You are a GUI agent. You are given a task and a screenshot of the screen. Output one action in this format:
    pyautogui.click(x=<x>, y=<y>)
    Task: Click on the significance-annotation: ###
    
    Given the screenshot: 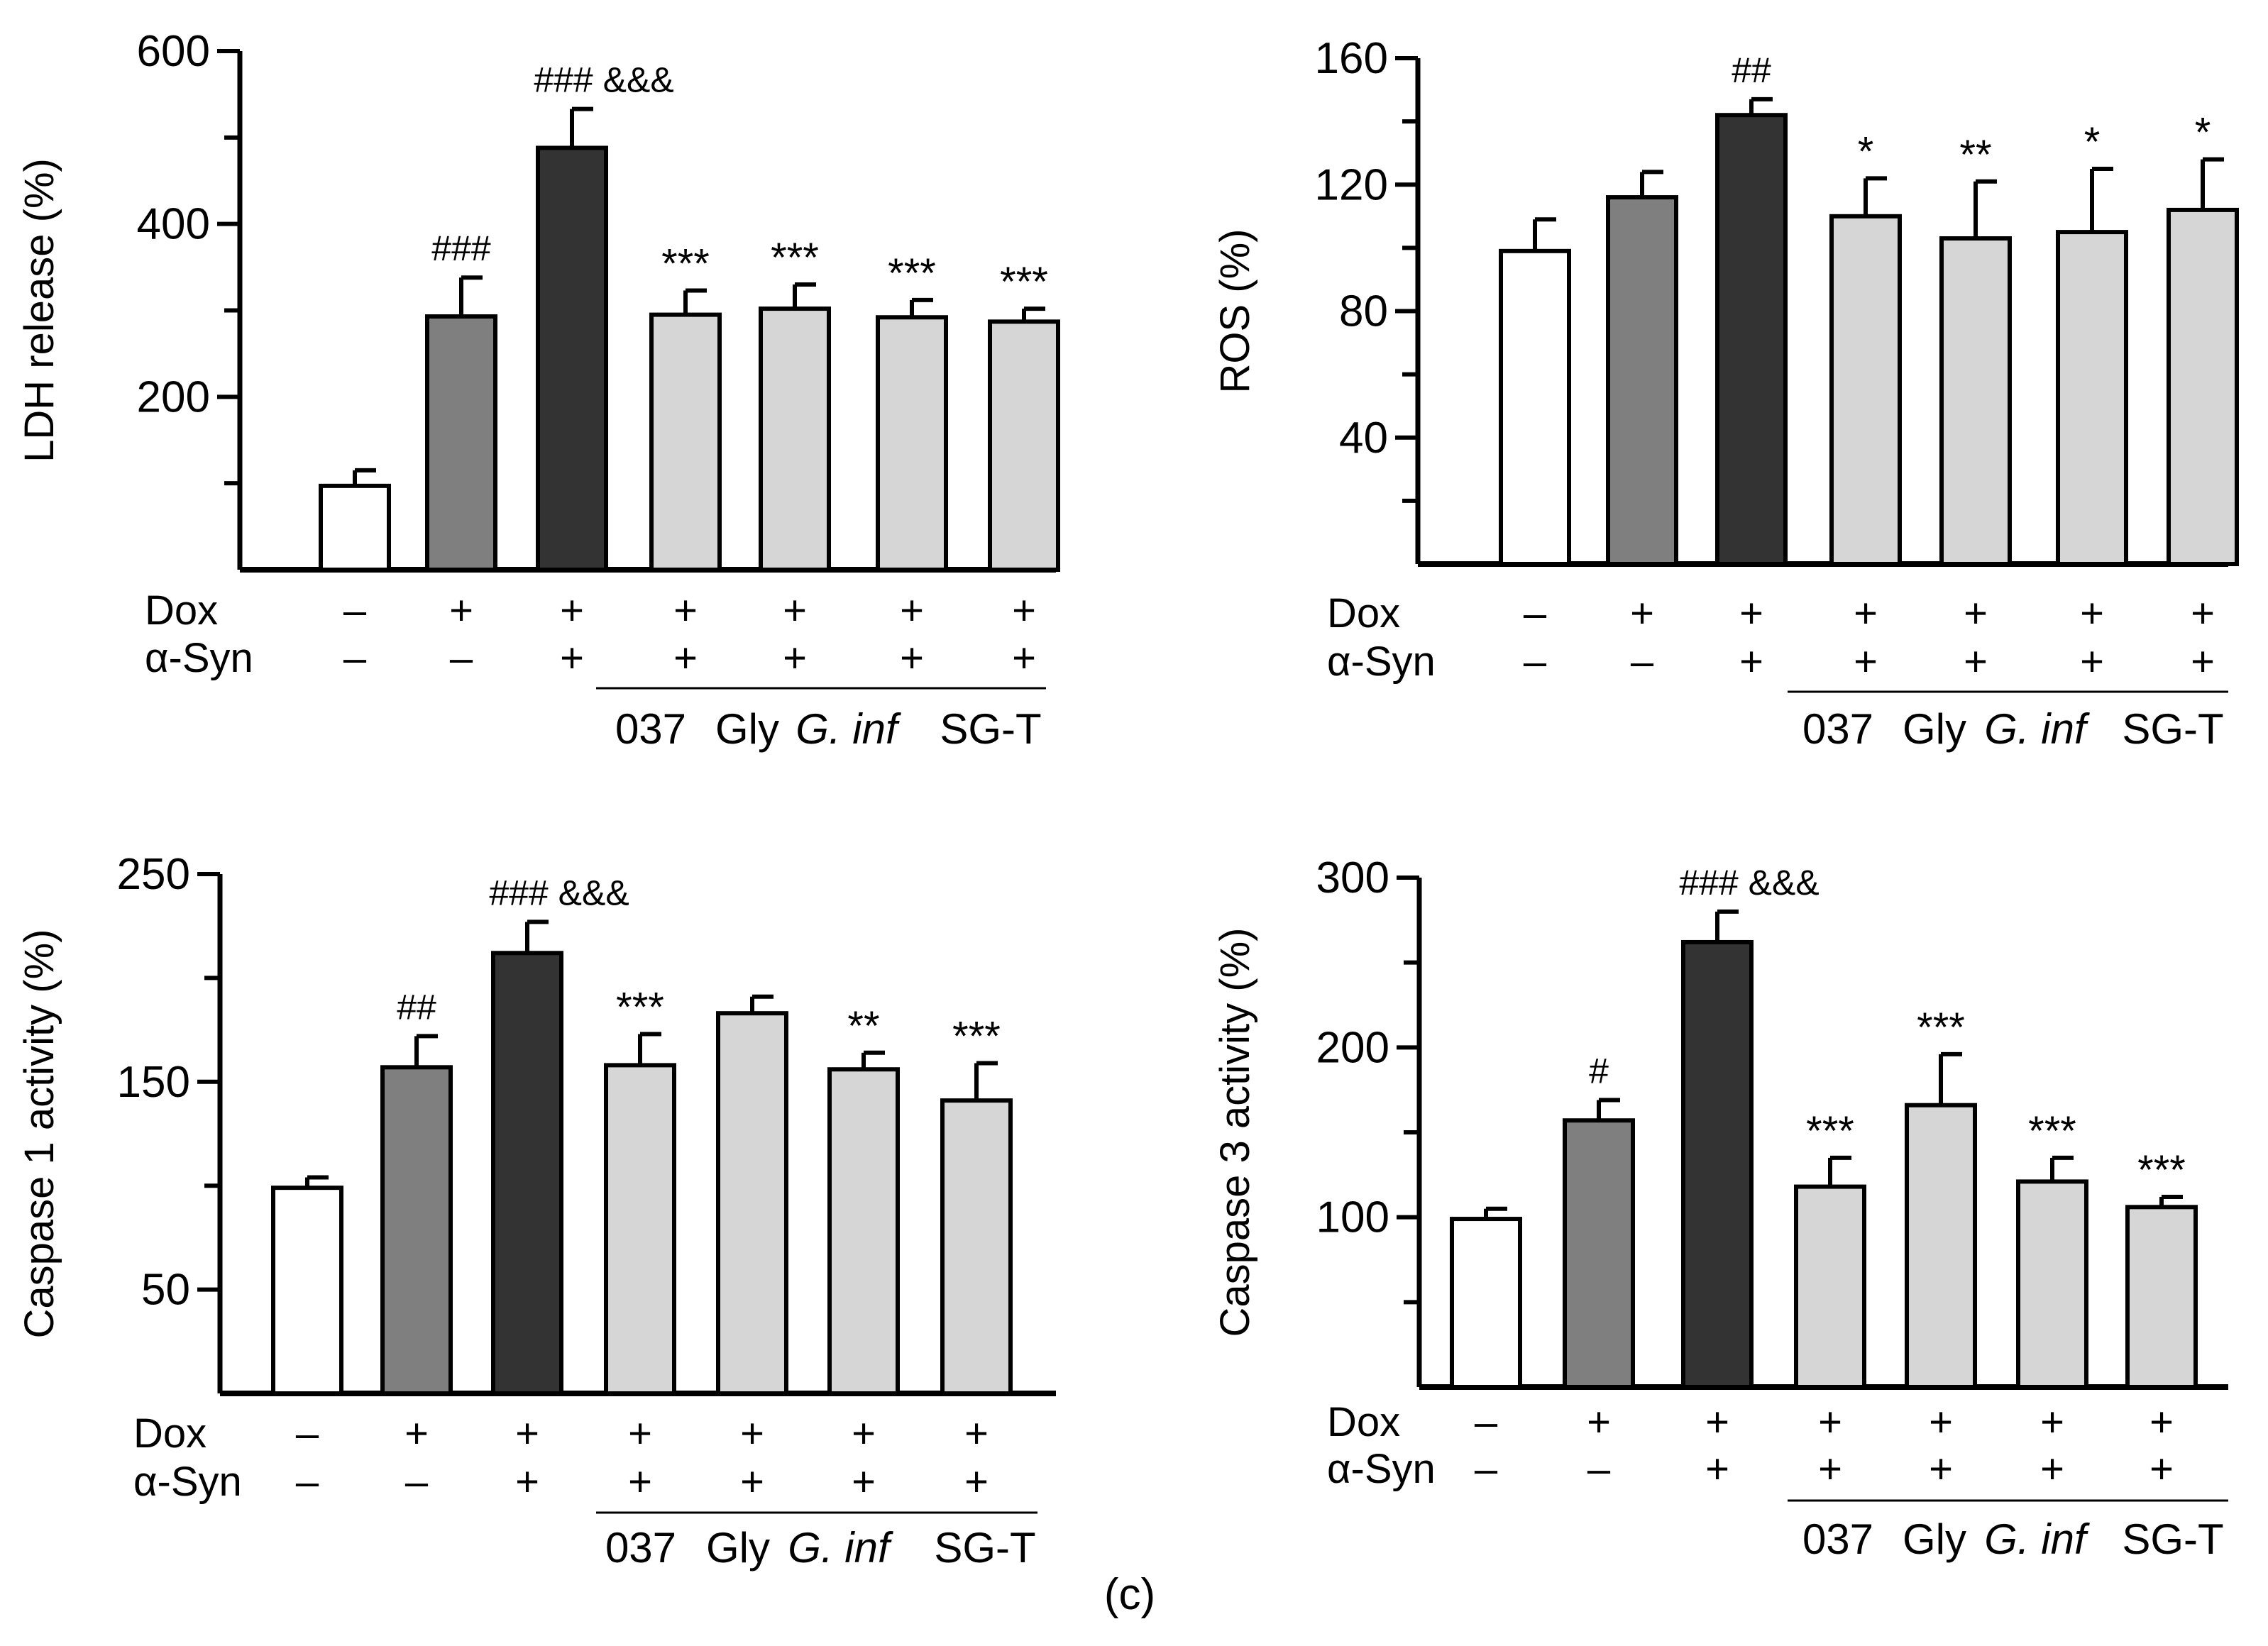 What is the action you would take?
    pyautogui.click(x=461, y=248)
    